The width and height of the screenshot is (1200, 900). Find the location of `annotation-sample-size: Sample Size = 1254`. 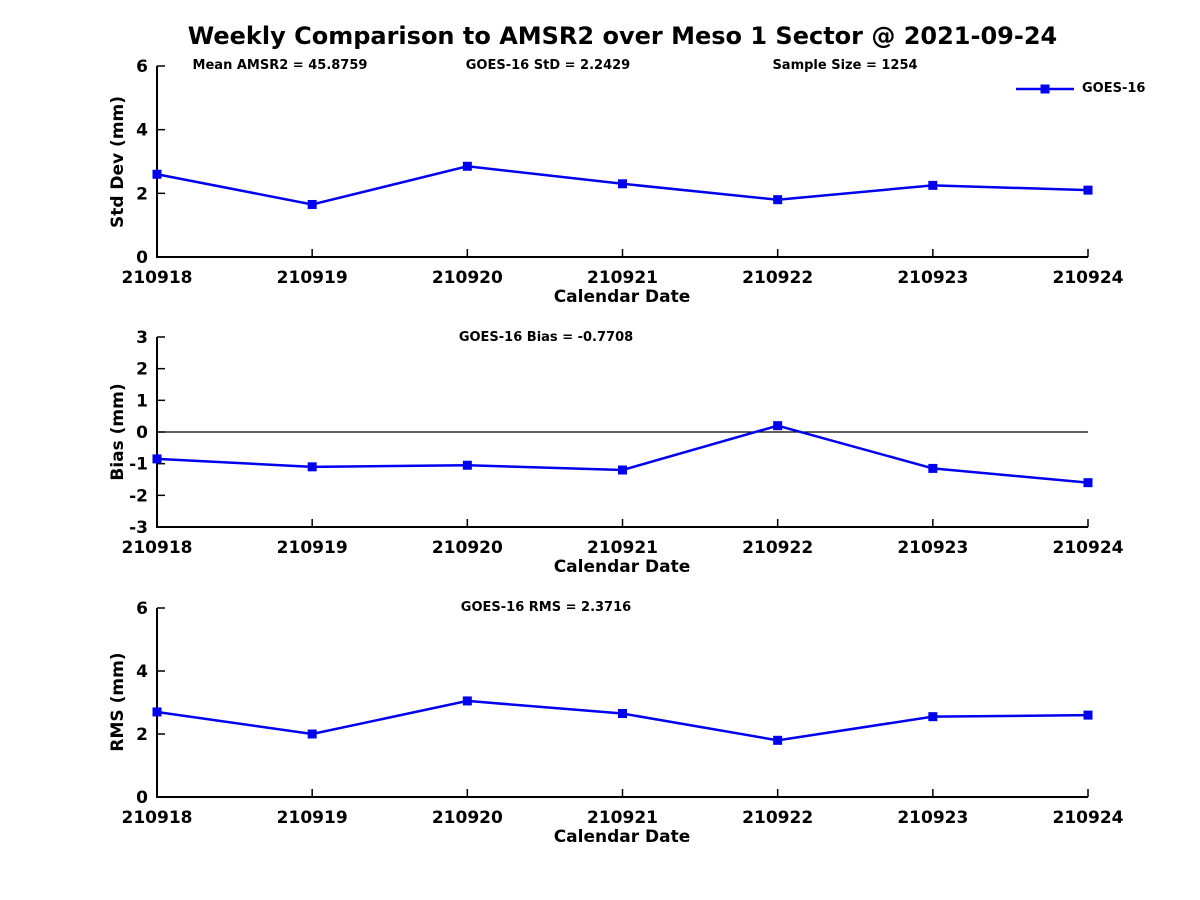

annotation-sample-size: Sample Size = 1254 is located at coordinates (845, 65).